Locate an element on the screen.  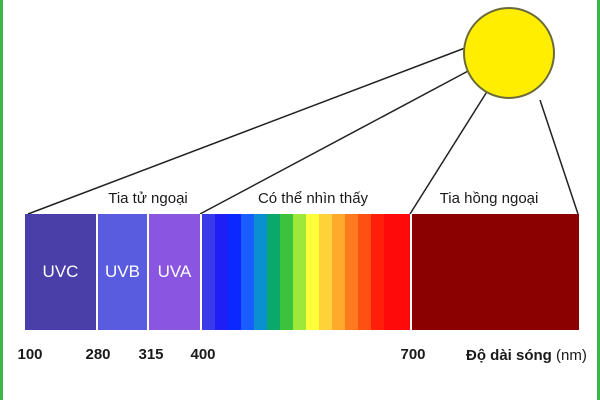
band-uva-label: UVA is located at coordinates (174, 271).